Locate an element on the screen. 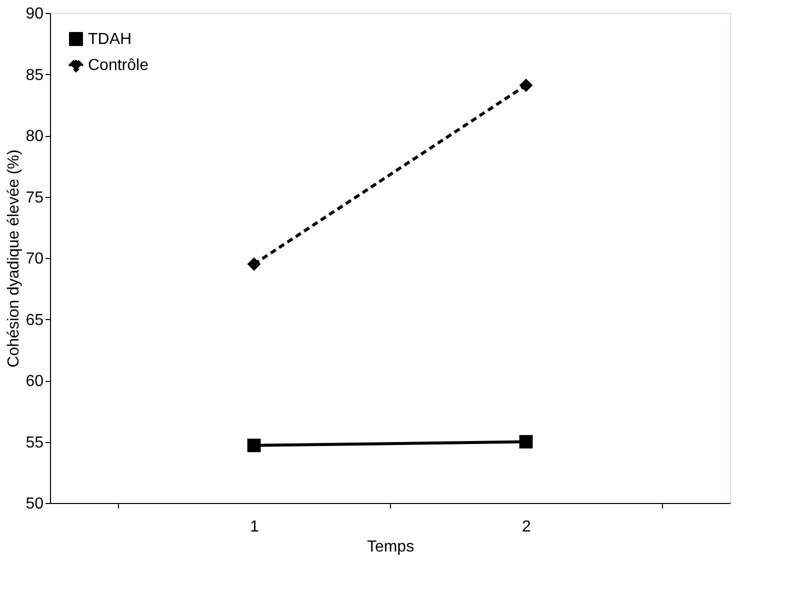 The image size is (809, 606). y-tick-label: 80 is located at coordinates (35, 136).